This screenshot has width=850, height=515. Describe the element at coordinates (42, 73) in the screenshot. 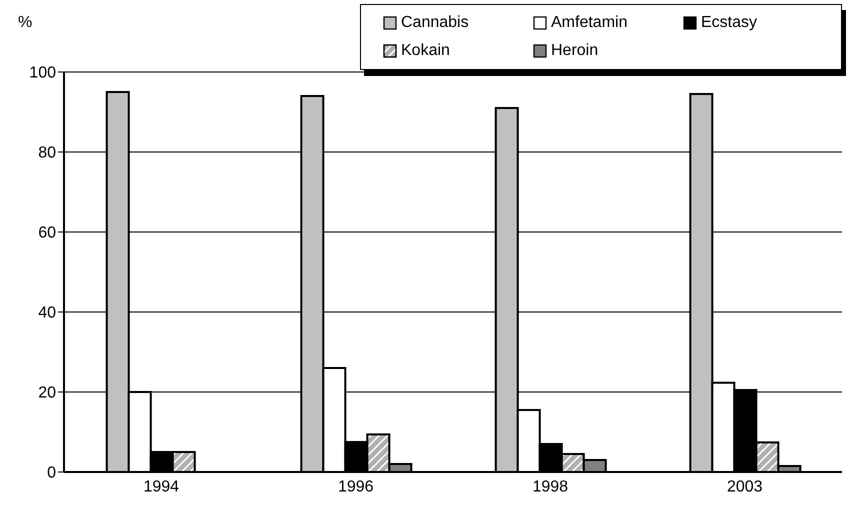

I see `y-tick-label: 100` at that location.